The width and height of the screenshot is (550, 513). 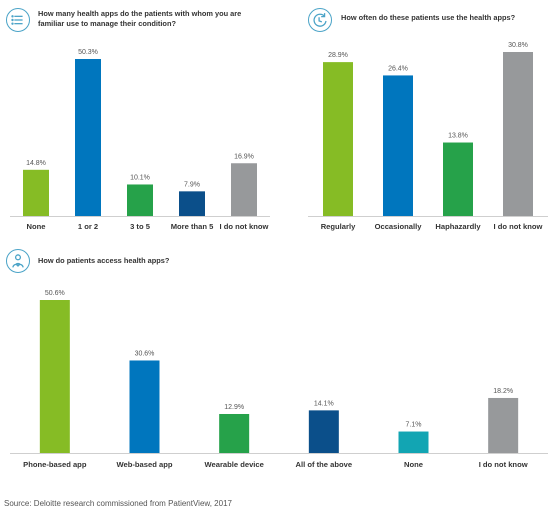 I want to click on data-label-3: 14.1%, so click(x=324, y=403).